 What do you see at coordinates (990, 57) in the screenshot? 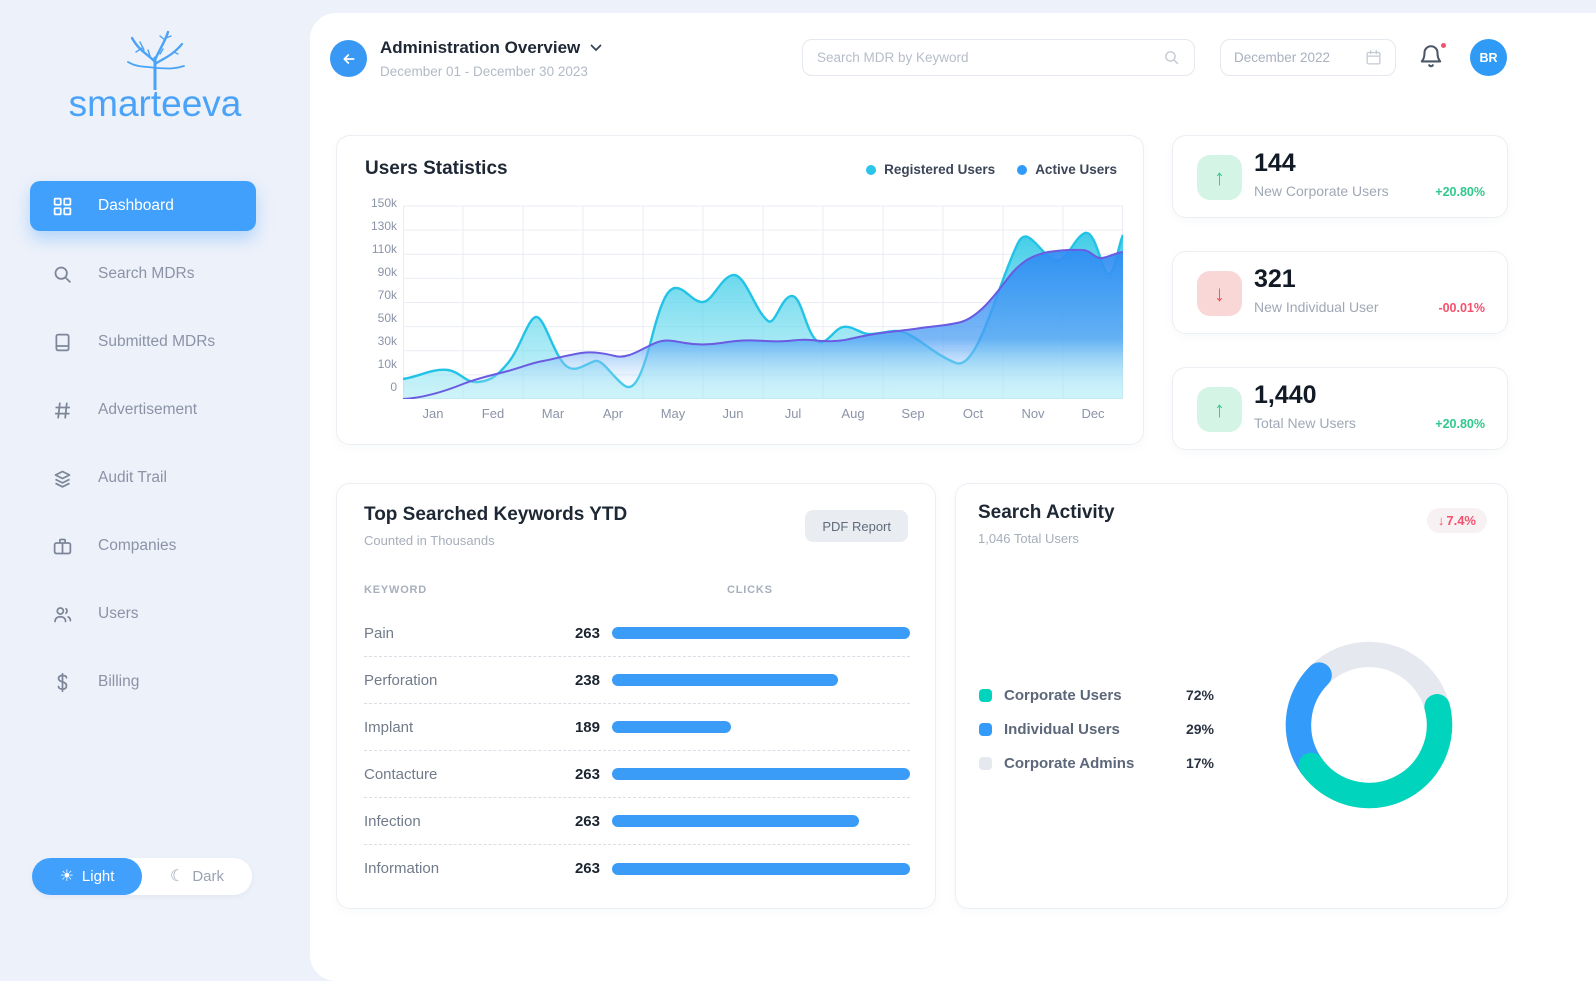
I see `search-input` at bounding box center [990, 57].